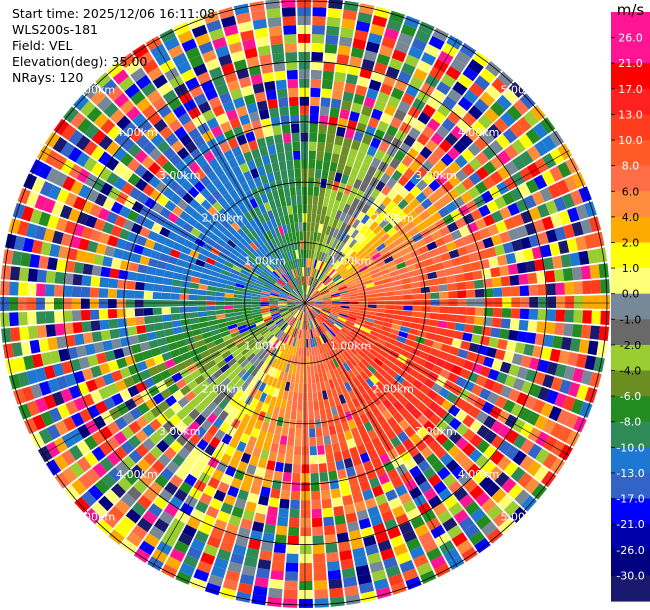 The height and width of the screenshot is (610, 650). What do you see at coordinates (630, 358) in the screenshot?
I see `colorbar-band` at bounding box center [630, 358].